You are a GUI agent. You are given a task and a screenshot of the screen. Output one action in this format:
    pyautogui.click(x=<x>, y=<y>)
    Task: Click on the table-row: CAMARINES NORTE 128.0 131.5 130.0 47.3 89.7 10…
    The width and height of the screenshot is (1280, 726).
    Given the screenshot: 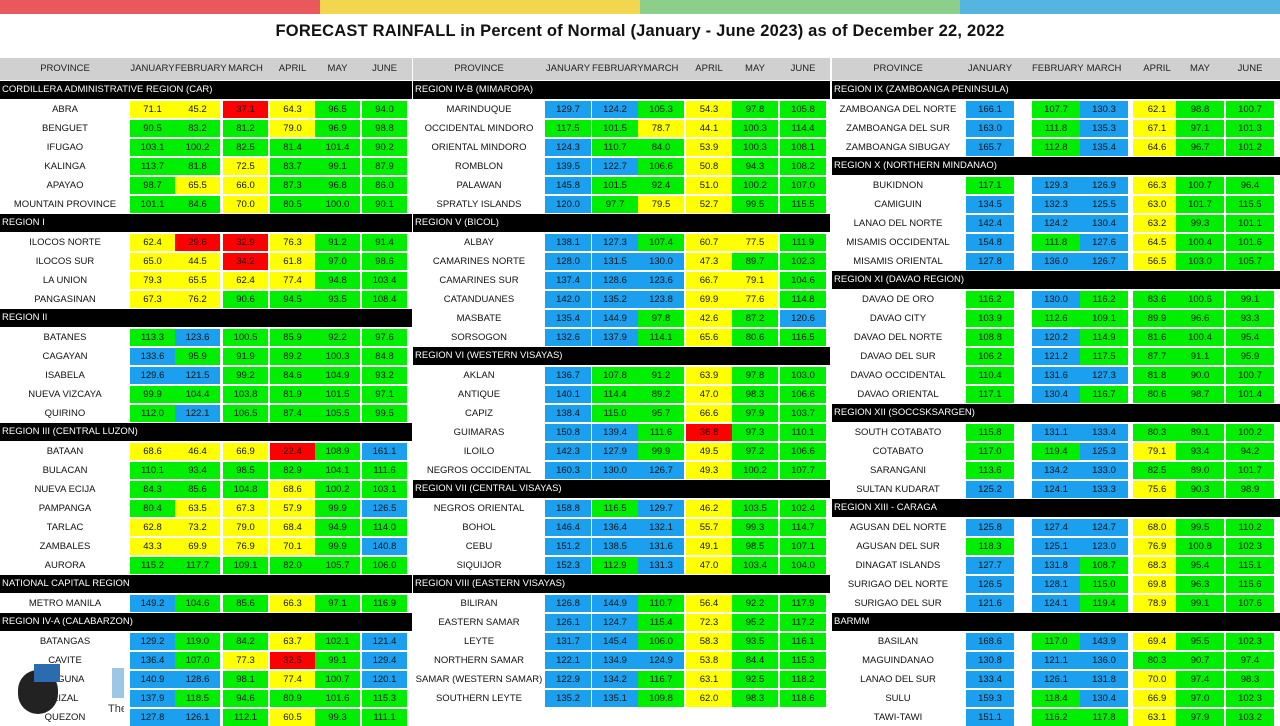 What is the action you would take?
    pyautogui.click(x=621, y=261)
    